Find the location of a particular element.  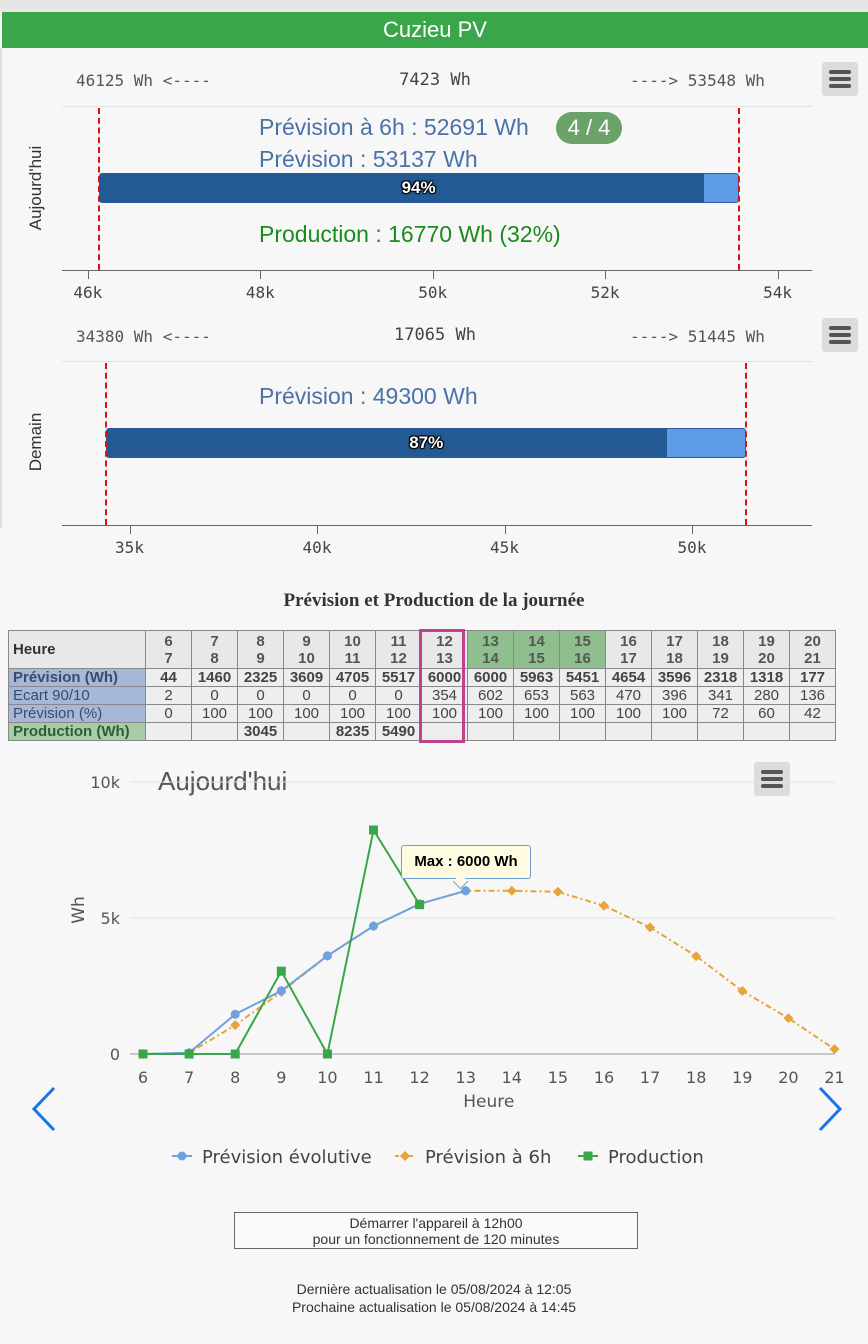

legend-label: Prévision à 6h is located at coordinates (488, 1157).